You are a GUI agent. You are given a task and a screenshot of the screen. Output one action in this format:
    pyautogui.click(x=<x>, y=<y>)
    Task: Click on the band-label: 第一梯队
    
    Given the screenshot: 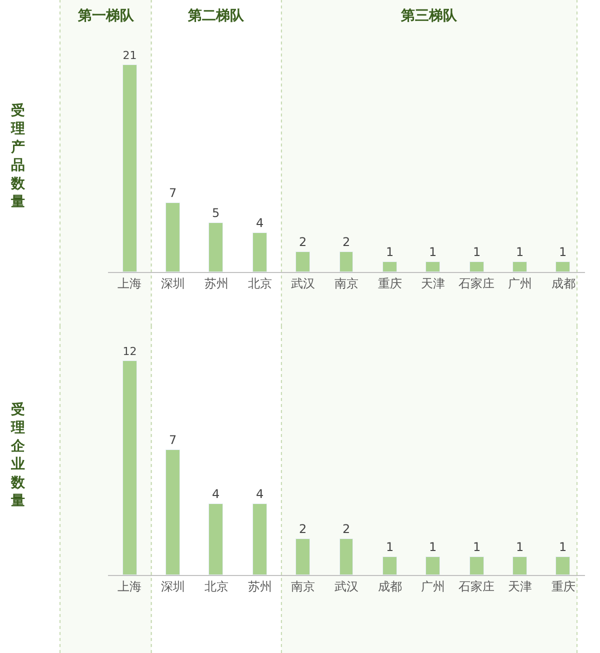 What is the action you would take?
    pyautogui.click(x=106, y=16)
    